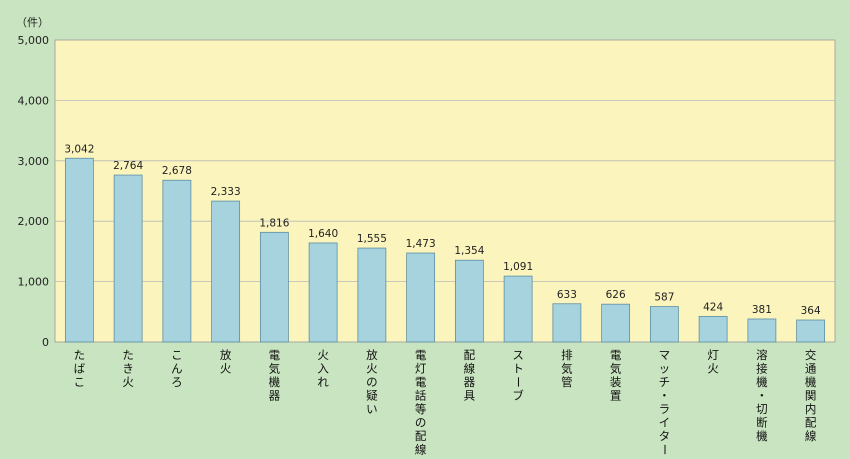 This screenshot has width=850, height=459. I want to click on y-axis-ticks: 0 1,000 2,000 3,000 4,000 5,000, so click(34, 191).